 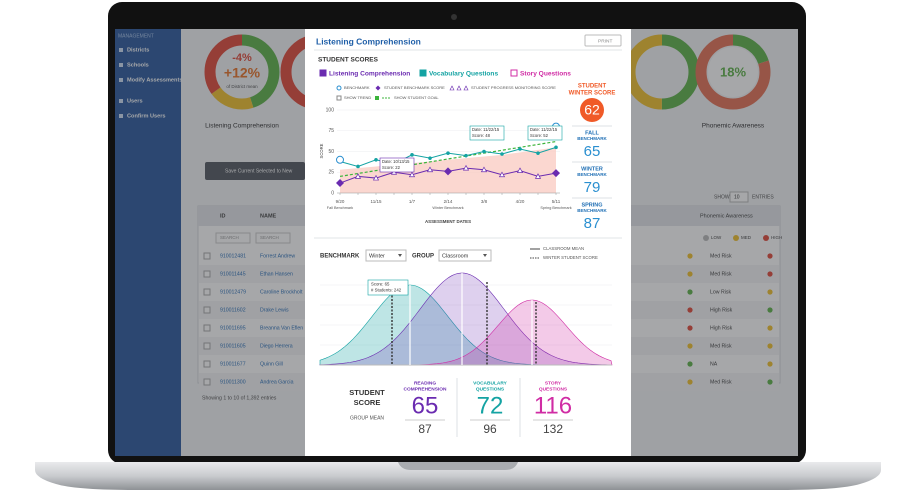 I want to click on x-tick-label: 5/11, so click(x=556, y=201).